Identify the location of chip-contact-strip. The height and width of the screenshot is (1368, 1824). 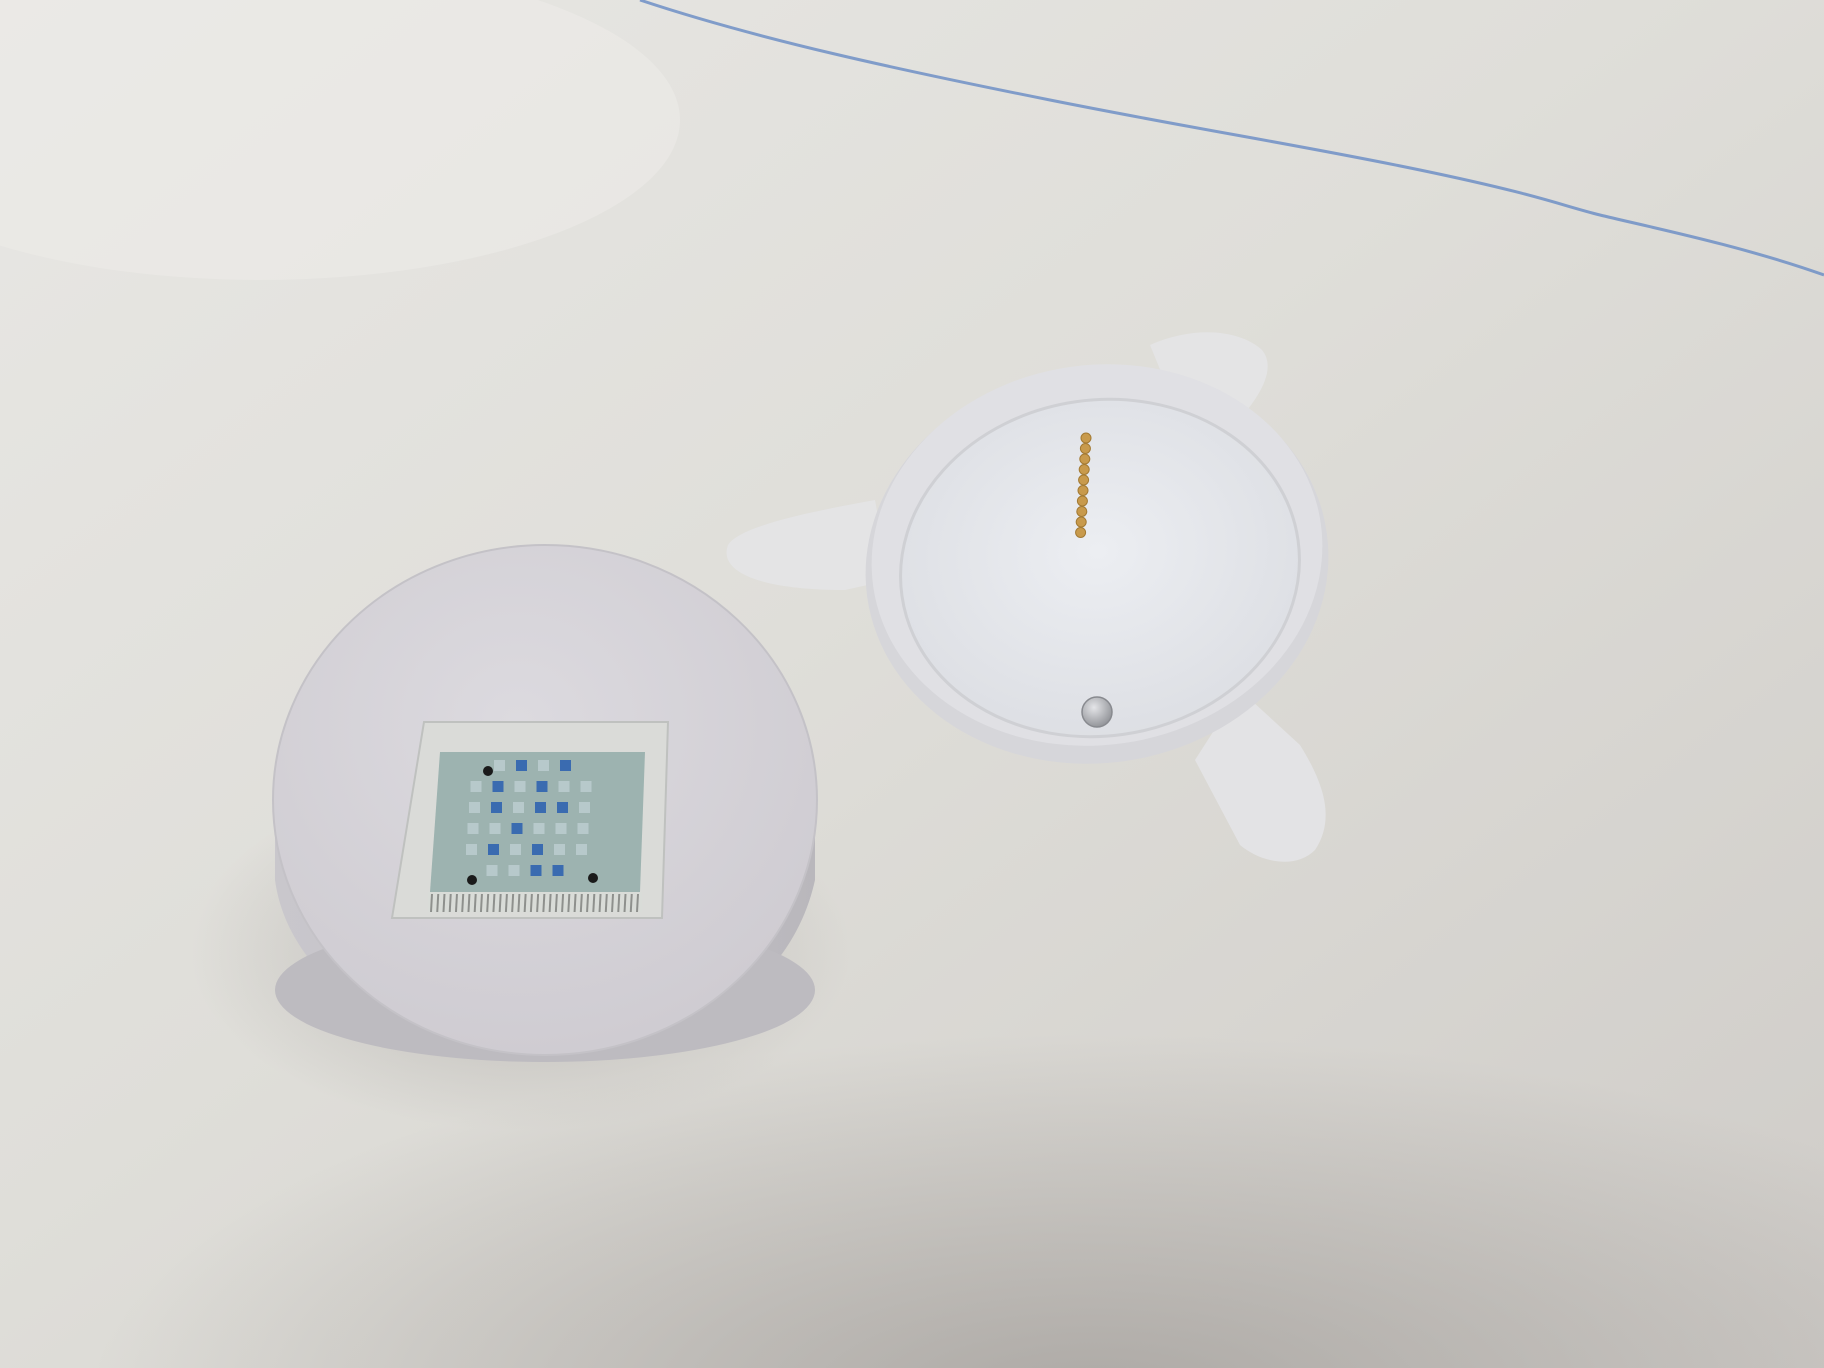
(535, 902).